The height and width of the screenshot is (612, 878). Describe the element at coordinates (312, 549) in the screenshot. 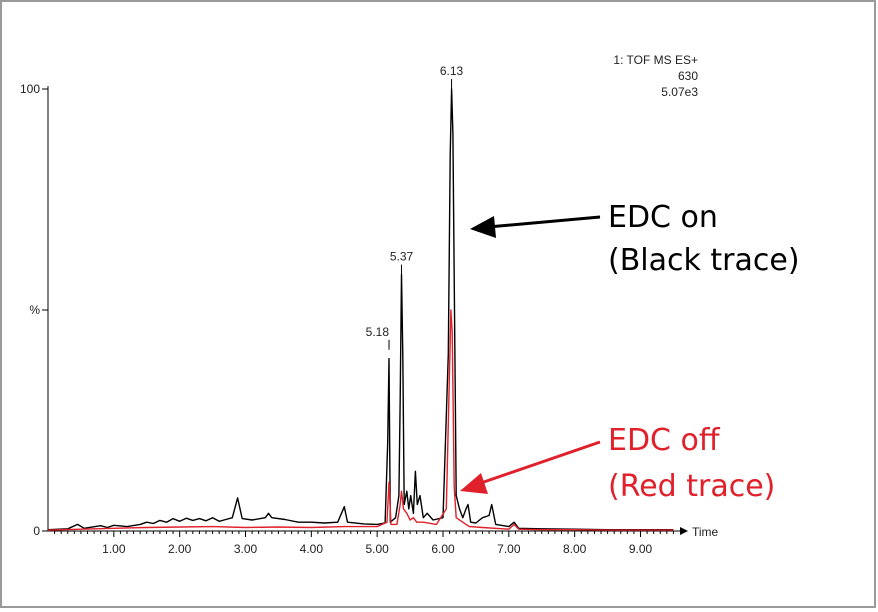

I see `x-tick-label: 4.00` at that location.